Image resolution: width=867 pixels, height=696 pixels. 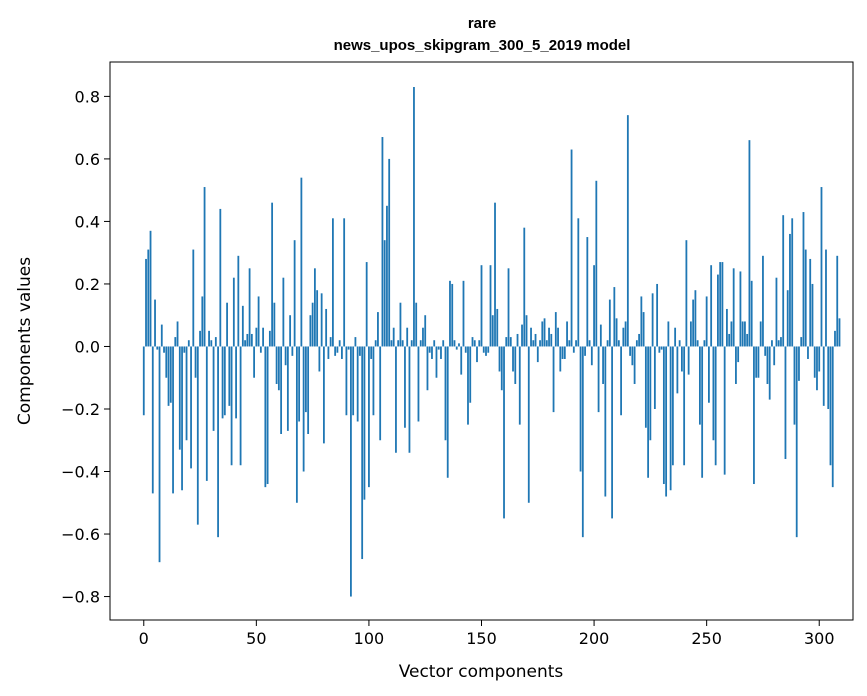 What do you see at coordinates (144, 638) in the screenshot?
I see `x-tick-label: 0` at bounding box center [144, 638].